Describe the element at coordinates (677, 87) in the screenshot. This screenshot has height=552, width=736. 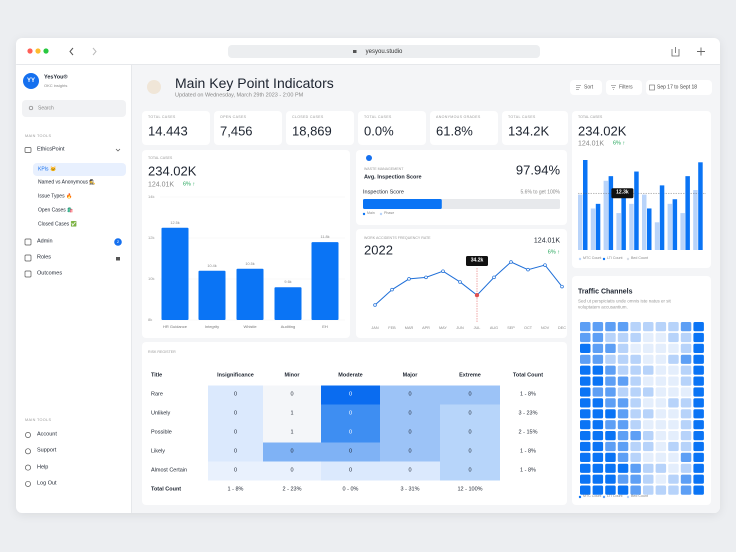
I see `date-range: Sep 17 to Sept 18` at that location.